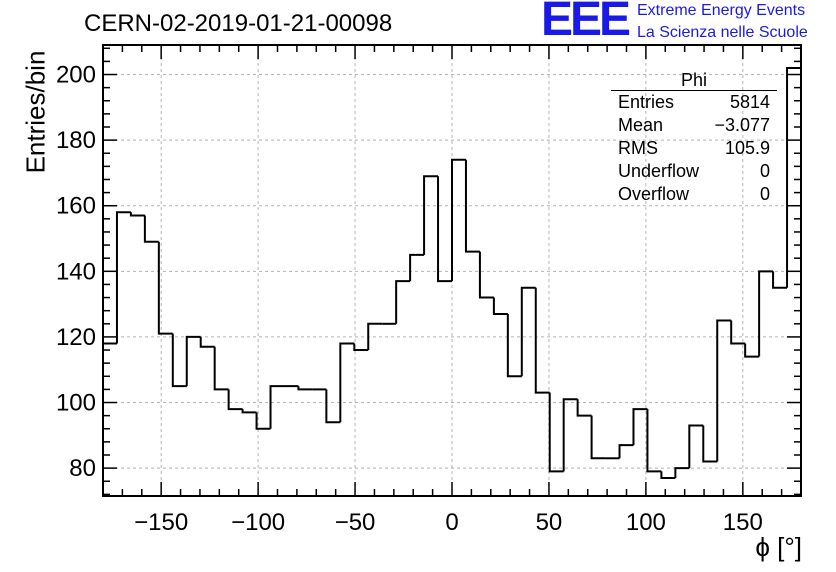 The width and height of the screenshot is (836, 572). What do you see at coordinates (76, 337) in the screenshot?
I see `y-tick-label: 120` at bounding box center [76, 337].